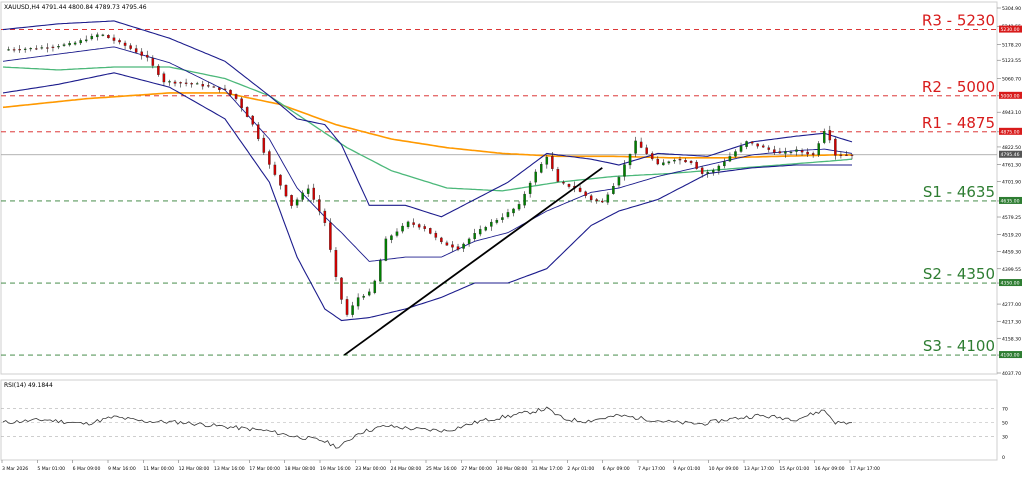 The height and width of the screenshot is (480, 1024). Describe the element at coordinates (1011, 235) in the screenshot. I see `price-tick-label: 4519.20` at that location.